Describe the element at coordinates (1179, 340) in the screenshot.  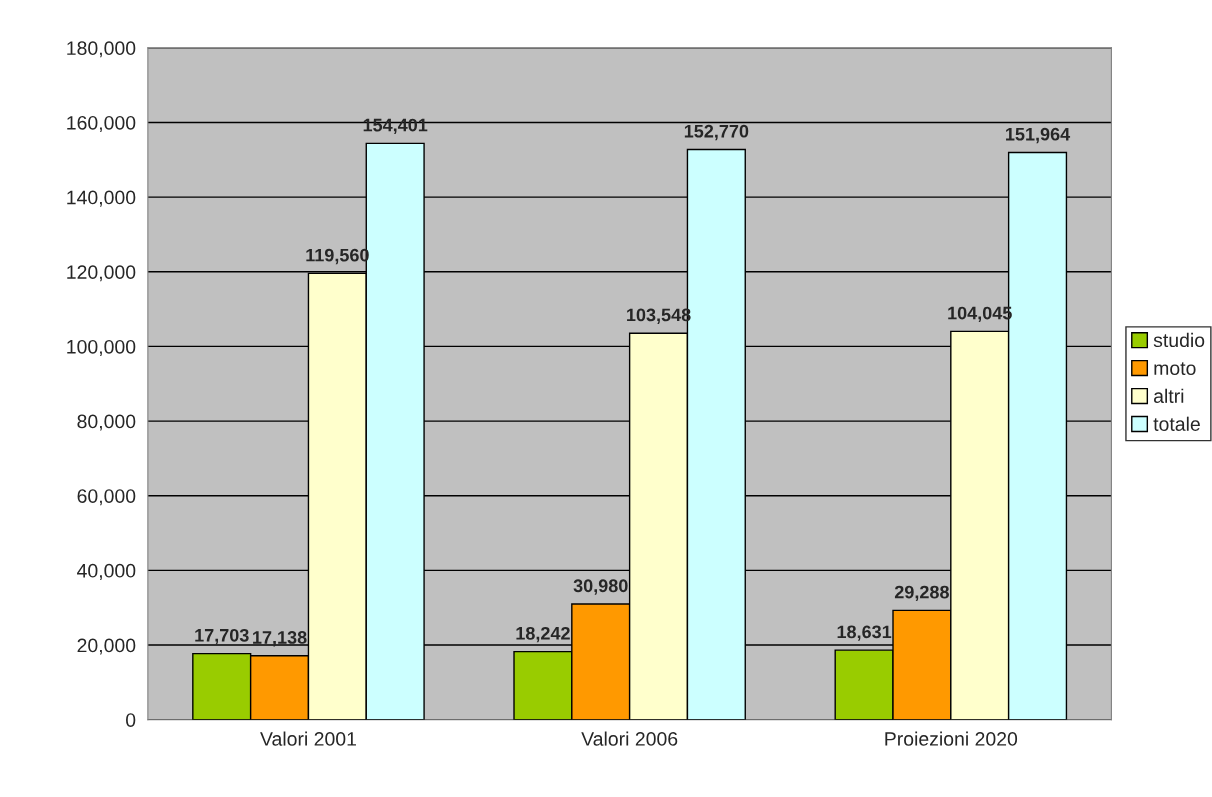
I see `legend-label: studio` at that location.